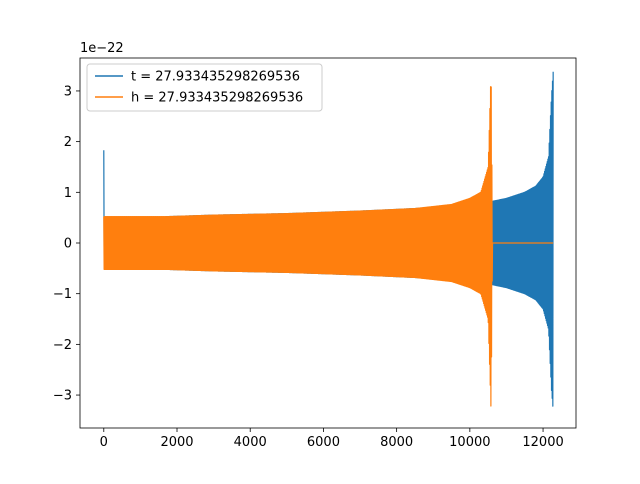 The image size is (640, 484). I want to click on x-tick-label: 8000, so click(396, 442).